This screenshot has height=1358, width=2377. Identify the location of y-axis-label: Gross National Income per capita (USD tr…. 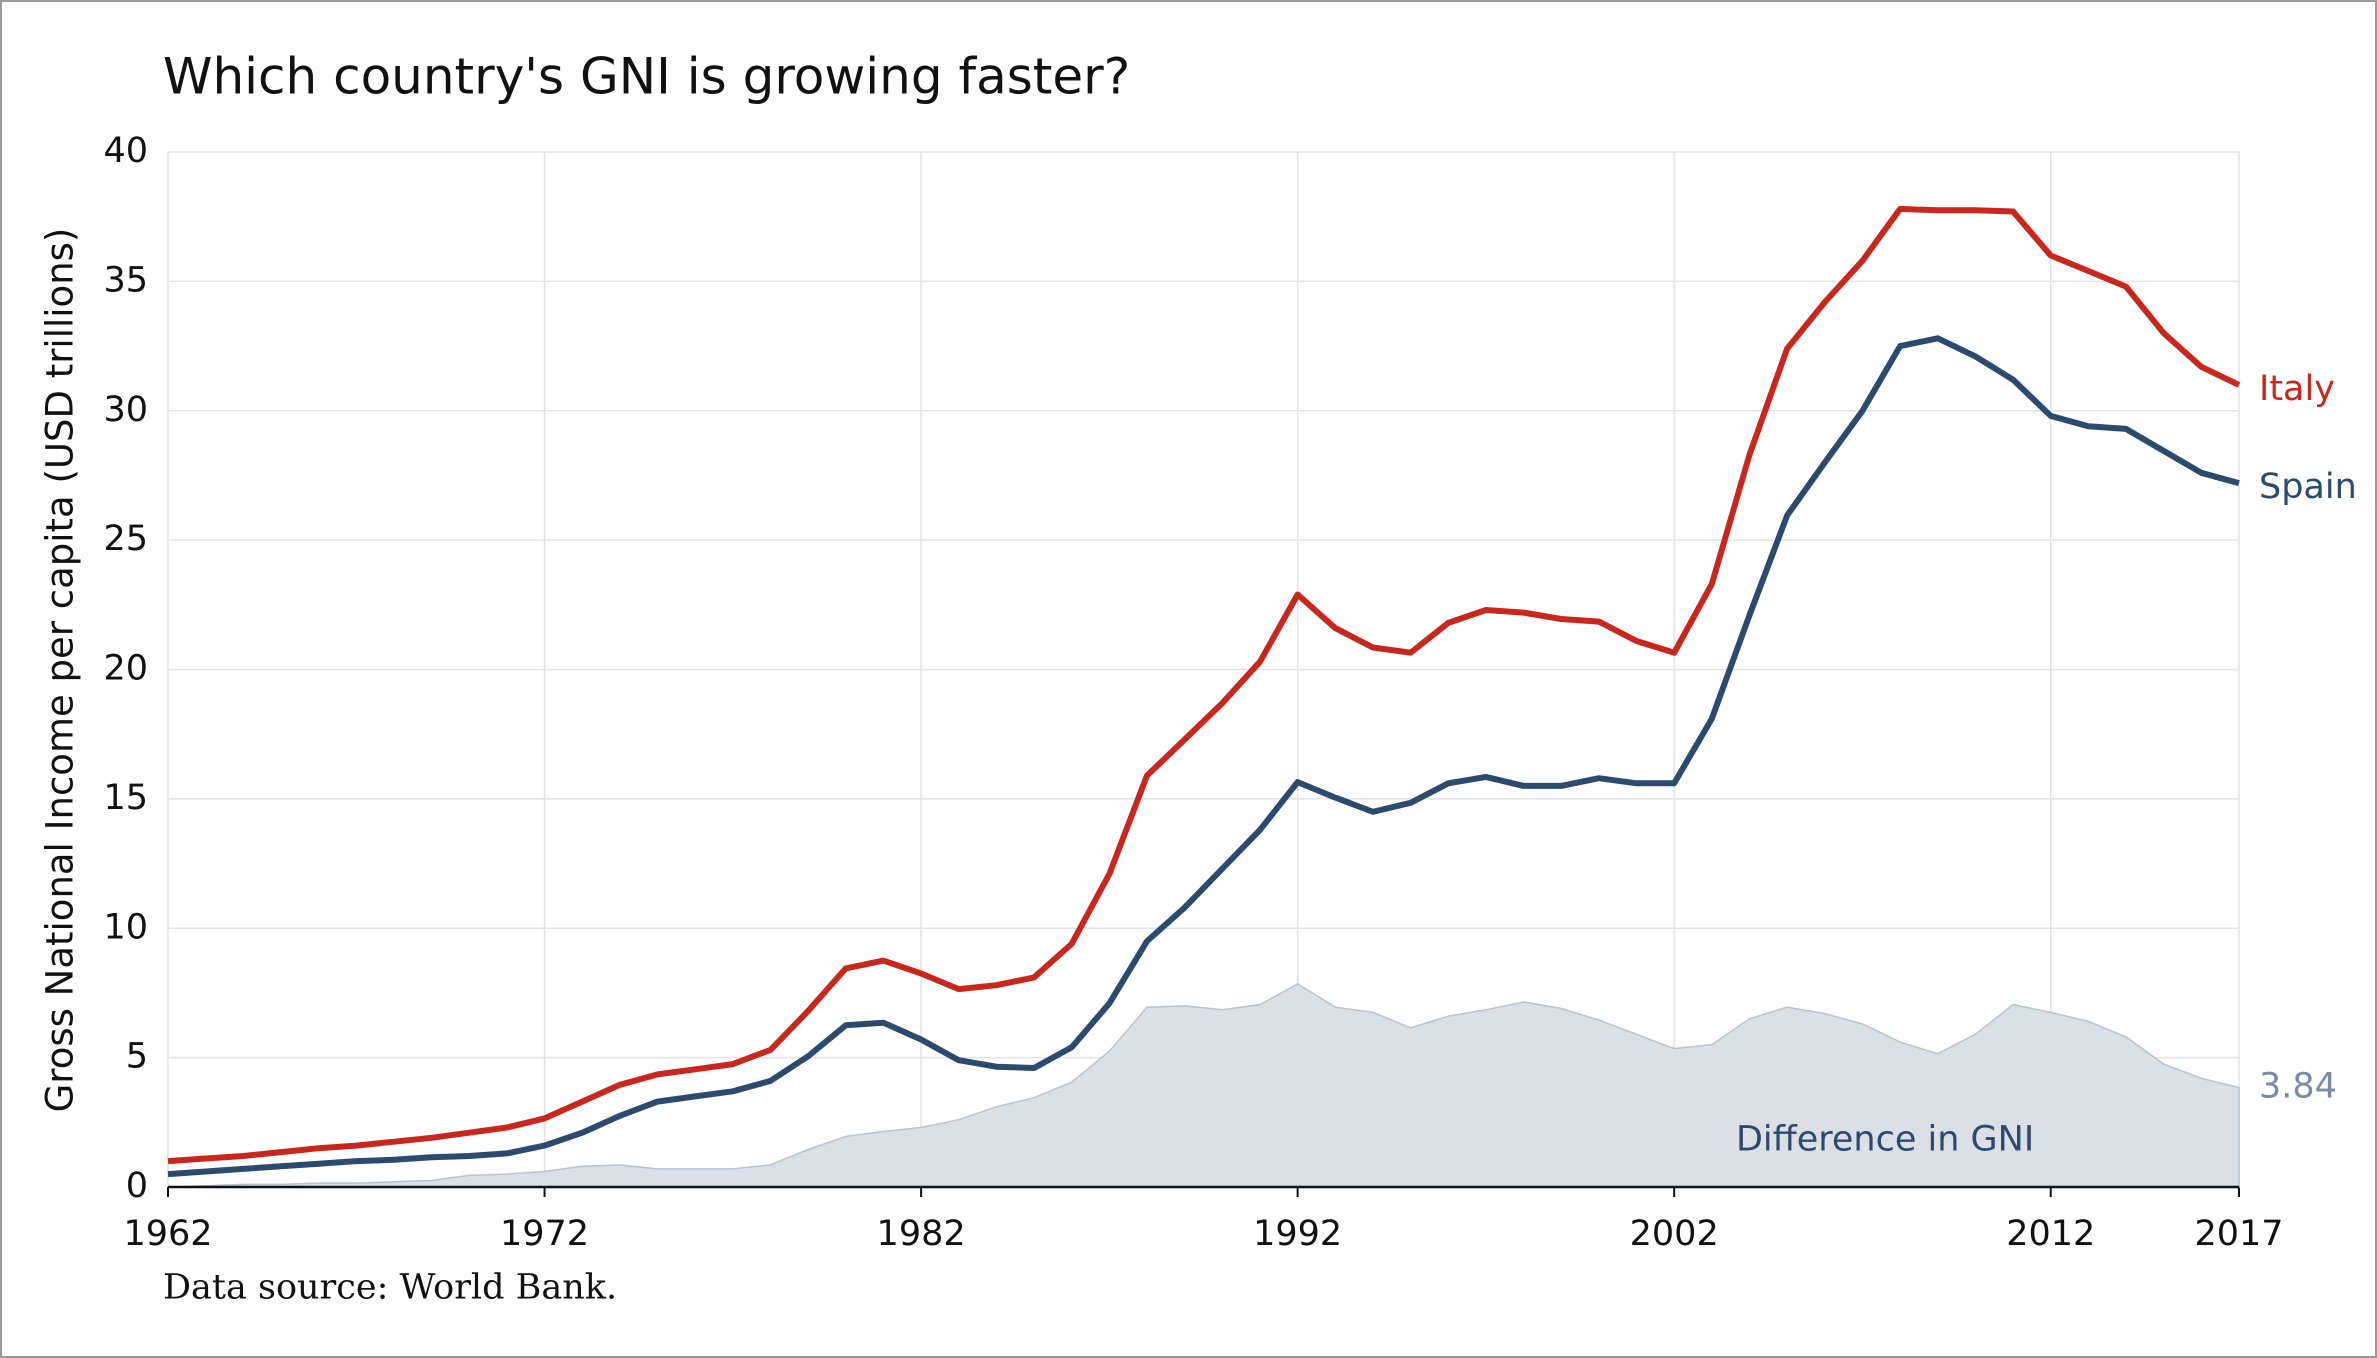
(60, 670).